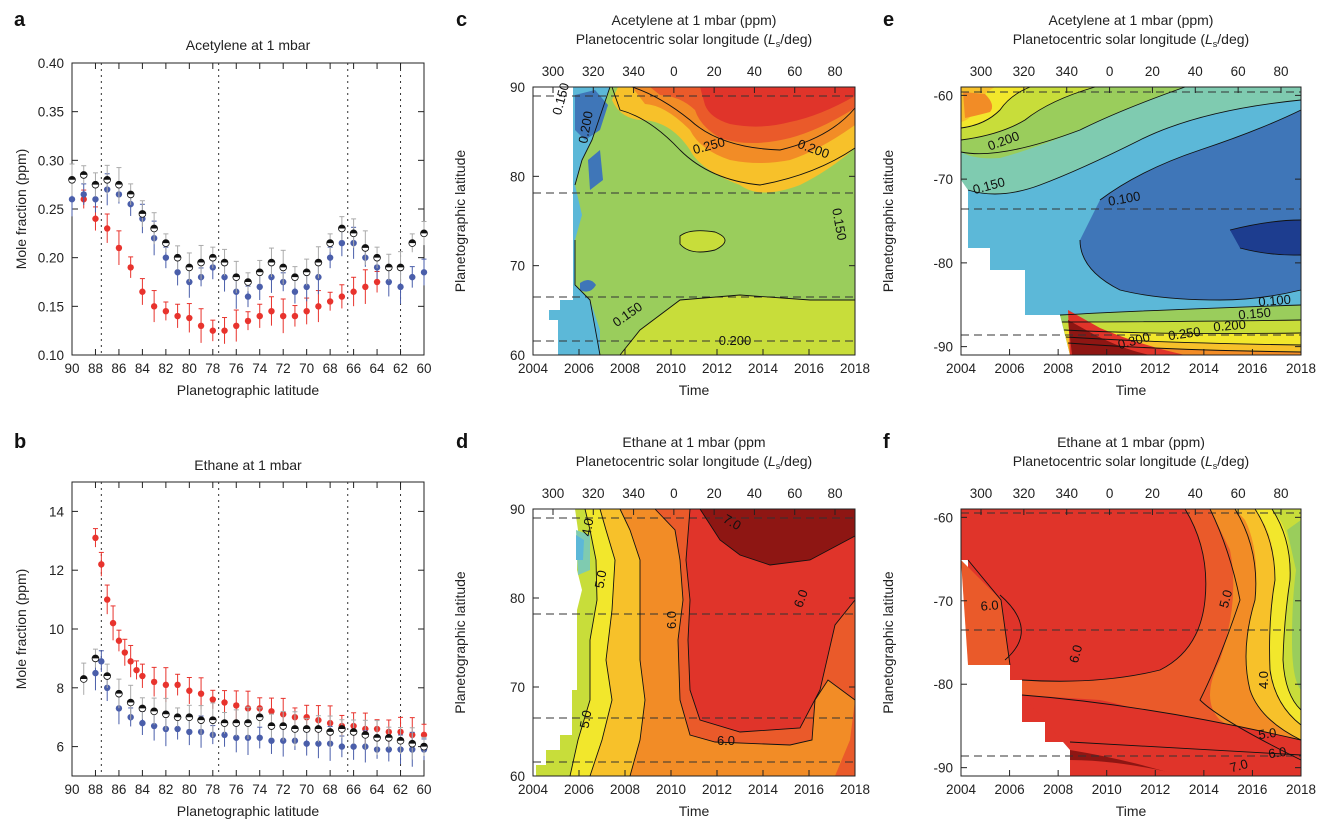  I want to click on x-tick-label-b-14: 62, so click(400, 789).